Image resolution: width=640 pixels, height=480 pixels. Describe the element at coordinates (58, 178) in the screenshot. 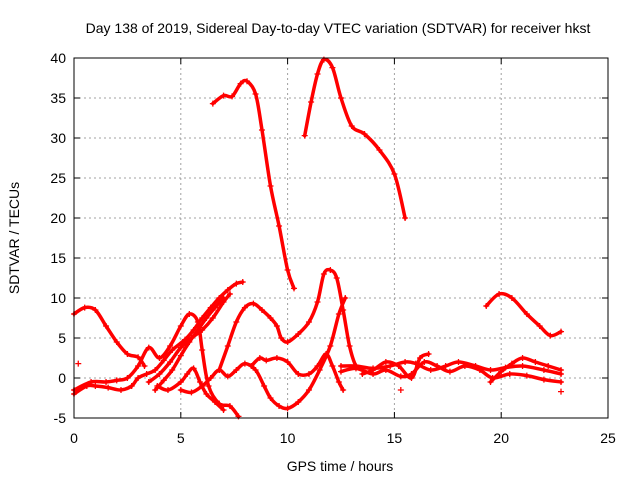

I see `y-tick-label: 25` at that location.